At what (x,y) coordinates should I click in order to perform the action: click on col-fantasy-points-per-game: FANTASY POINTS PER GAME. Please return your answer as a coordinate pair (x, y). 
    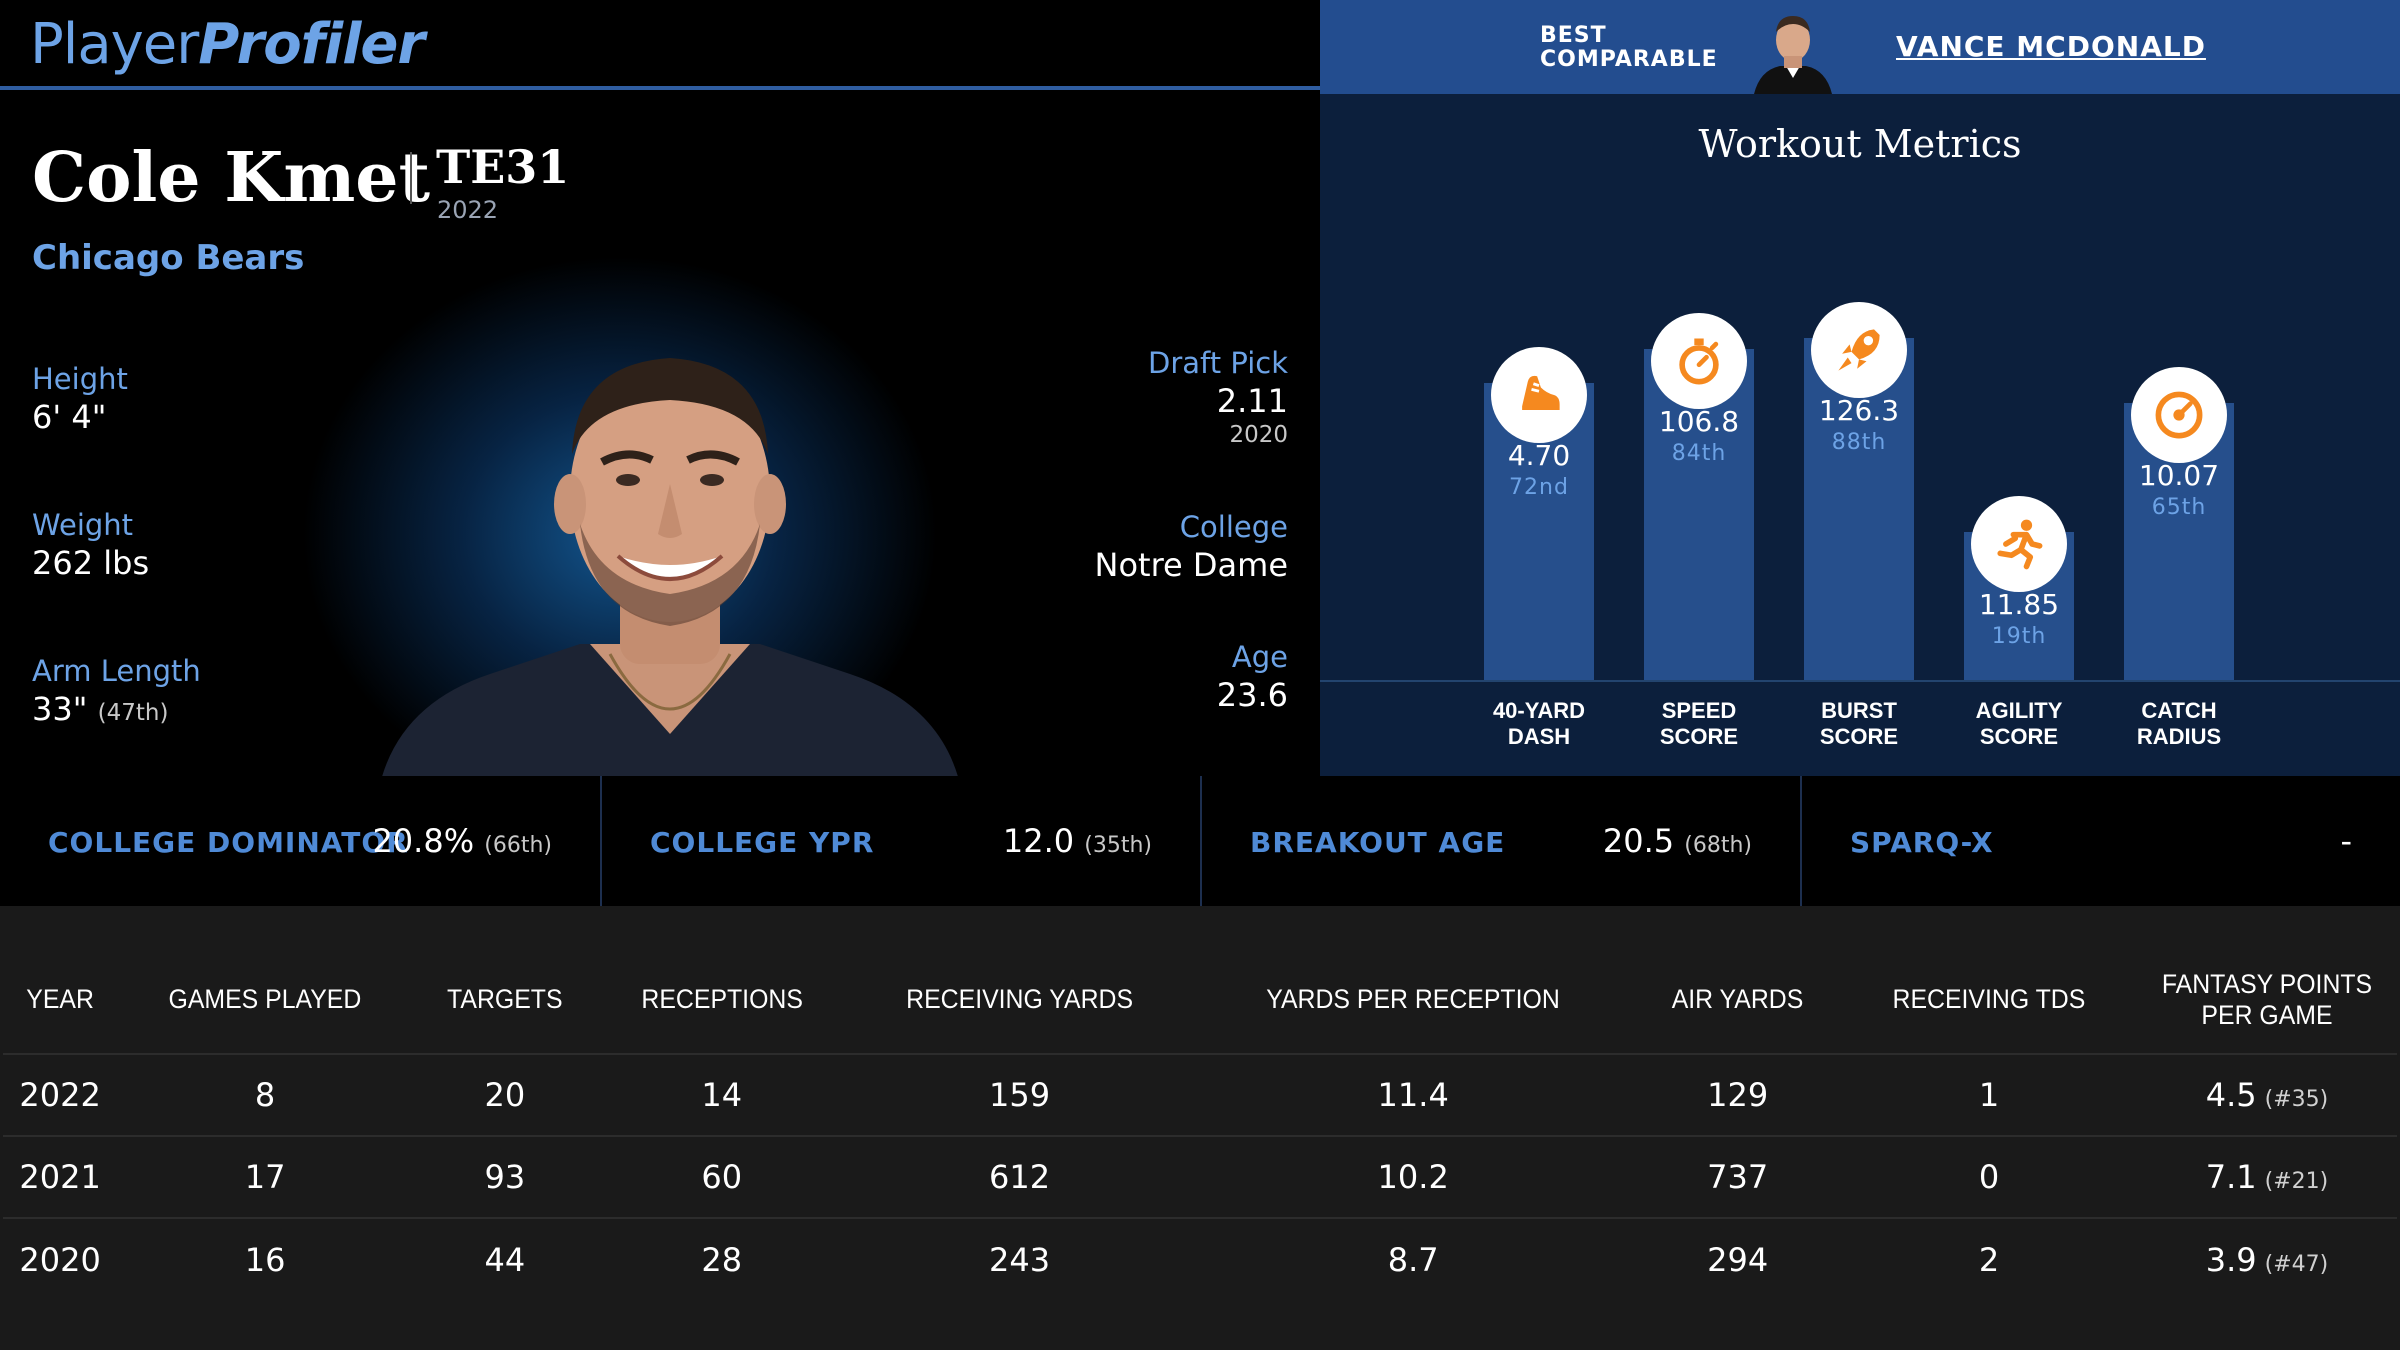
    Looking at the image, I should click on (2267, 1000).